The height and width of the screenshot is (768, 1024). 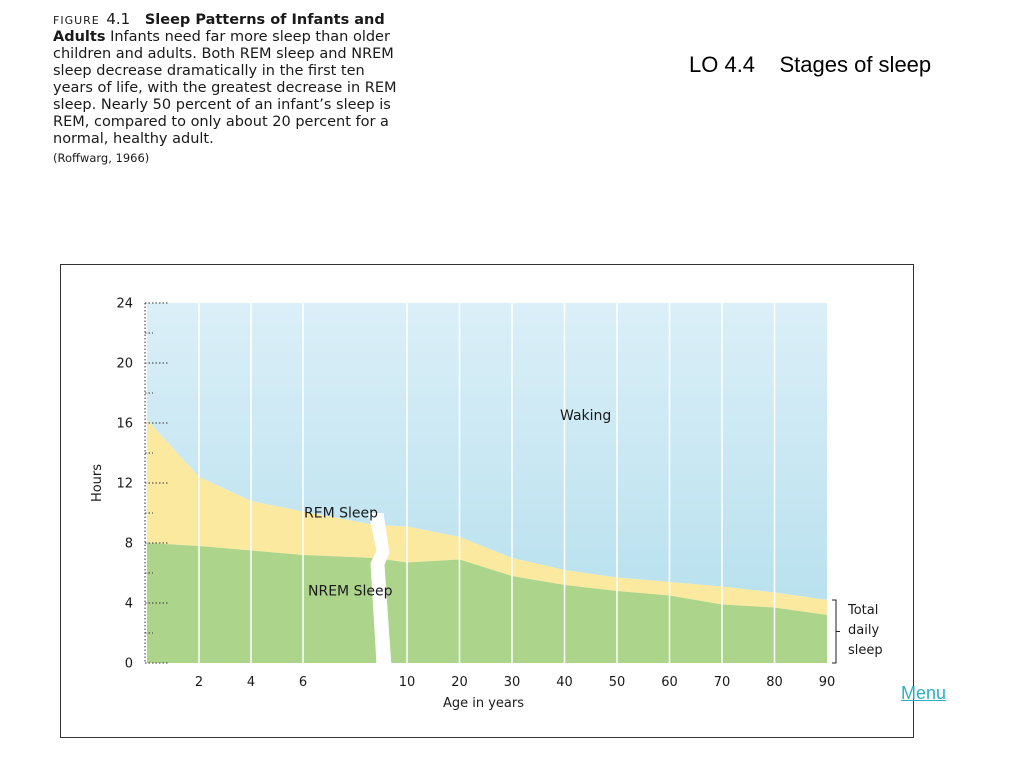 I want to click on bracket-label-line: sleep, so click(x=865, y=650).